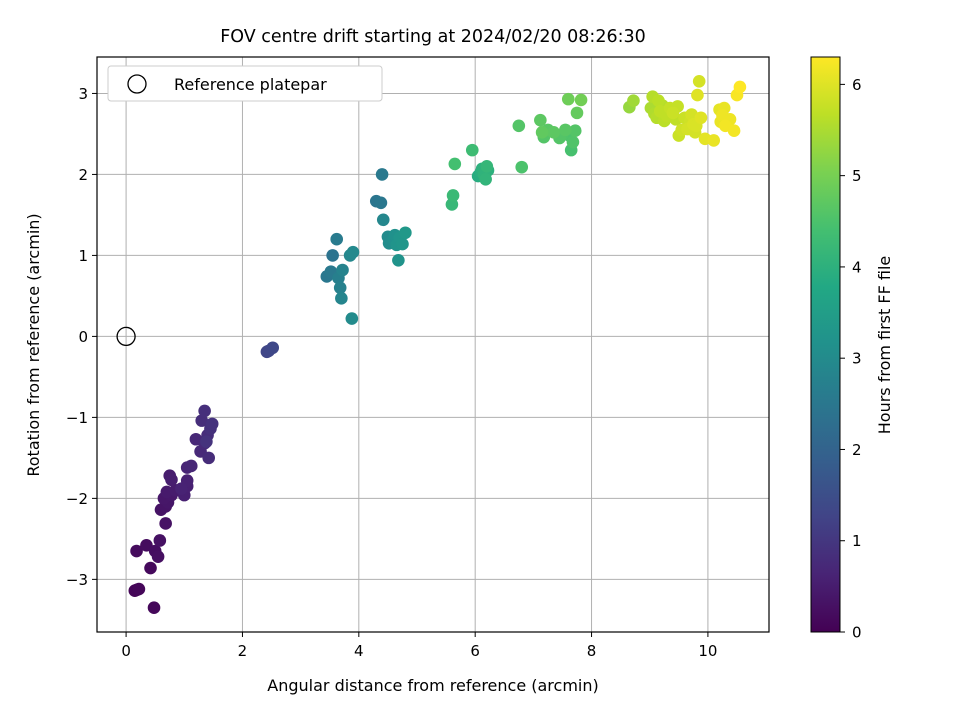  I want to click on y-tick-label: 0, so click(83, 337).